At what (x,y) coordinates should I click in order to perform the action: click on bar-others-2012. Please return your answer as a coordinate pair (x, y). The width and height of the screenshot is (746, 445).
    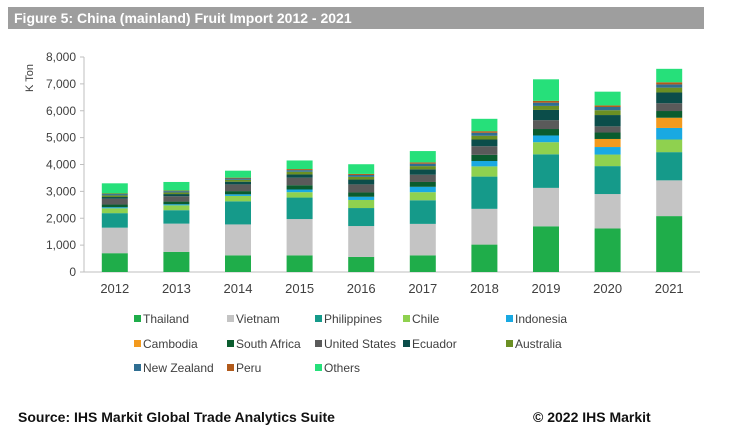
    Looking at the image, I should click on (114, 188).